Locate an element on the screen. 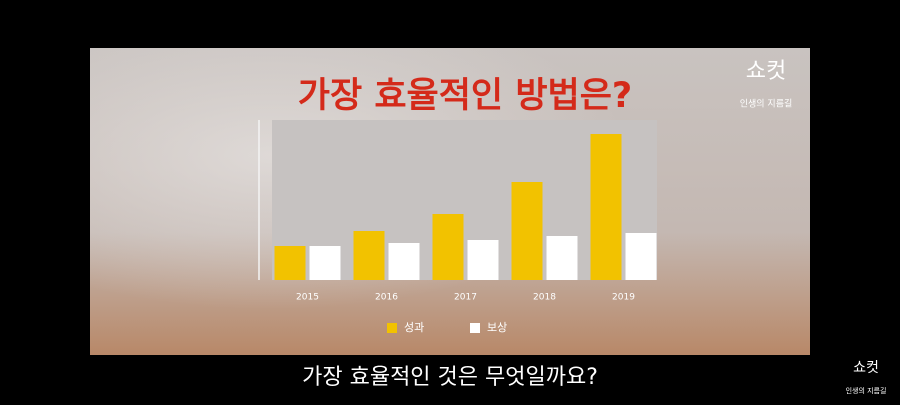 Image resolution: width=900 pixels, height=405 pixels. x-tick-label: 2019 is located at coordinates (623, 298).